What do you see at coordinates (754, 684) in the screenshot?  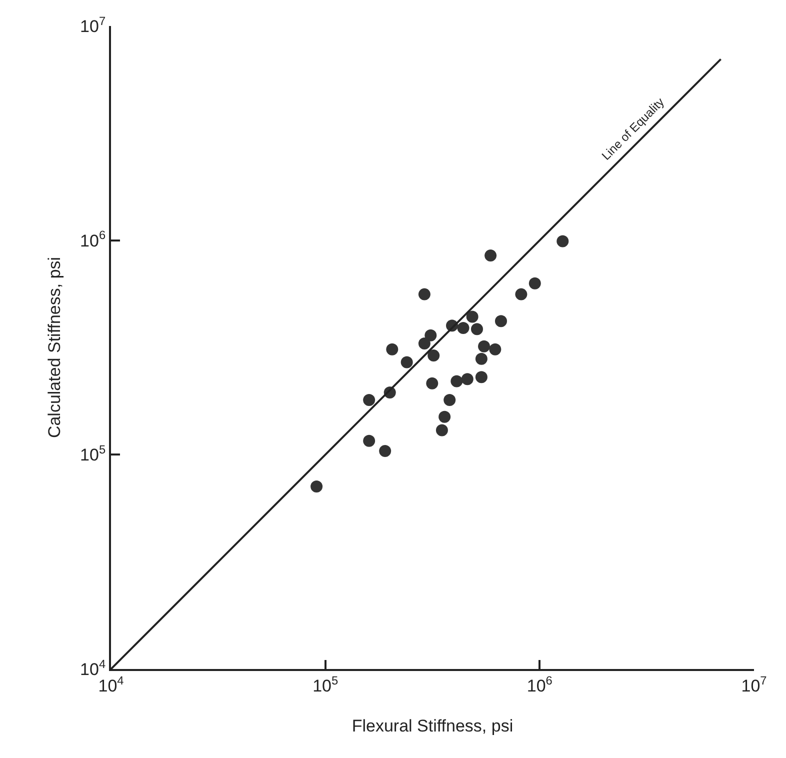 I see `x-tick-label: 10$^{7}$` at bounding box center [754, 684].